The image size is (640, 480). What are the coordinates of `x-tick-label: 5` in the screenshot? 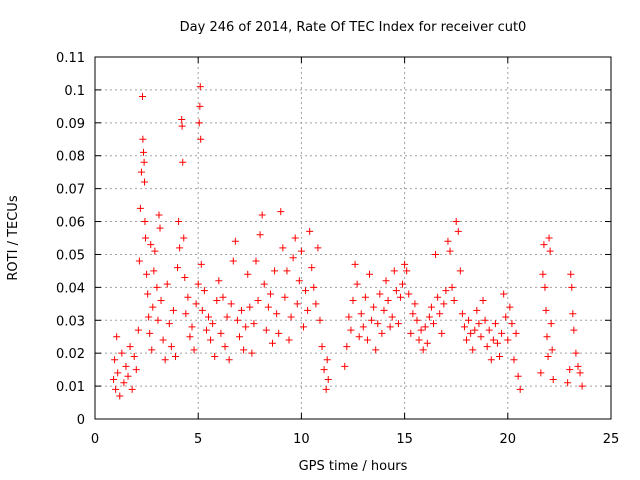 It's located at (198, 439).